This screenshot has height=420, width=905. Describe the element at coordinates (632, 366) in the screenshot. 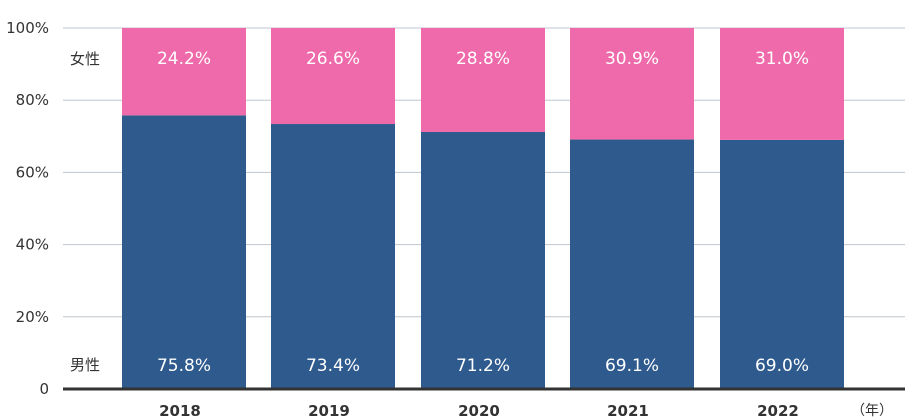

I see `data-label-male-2021: 69.1%` at that location.